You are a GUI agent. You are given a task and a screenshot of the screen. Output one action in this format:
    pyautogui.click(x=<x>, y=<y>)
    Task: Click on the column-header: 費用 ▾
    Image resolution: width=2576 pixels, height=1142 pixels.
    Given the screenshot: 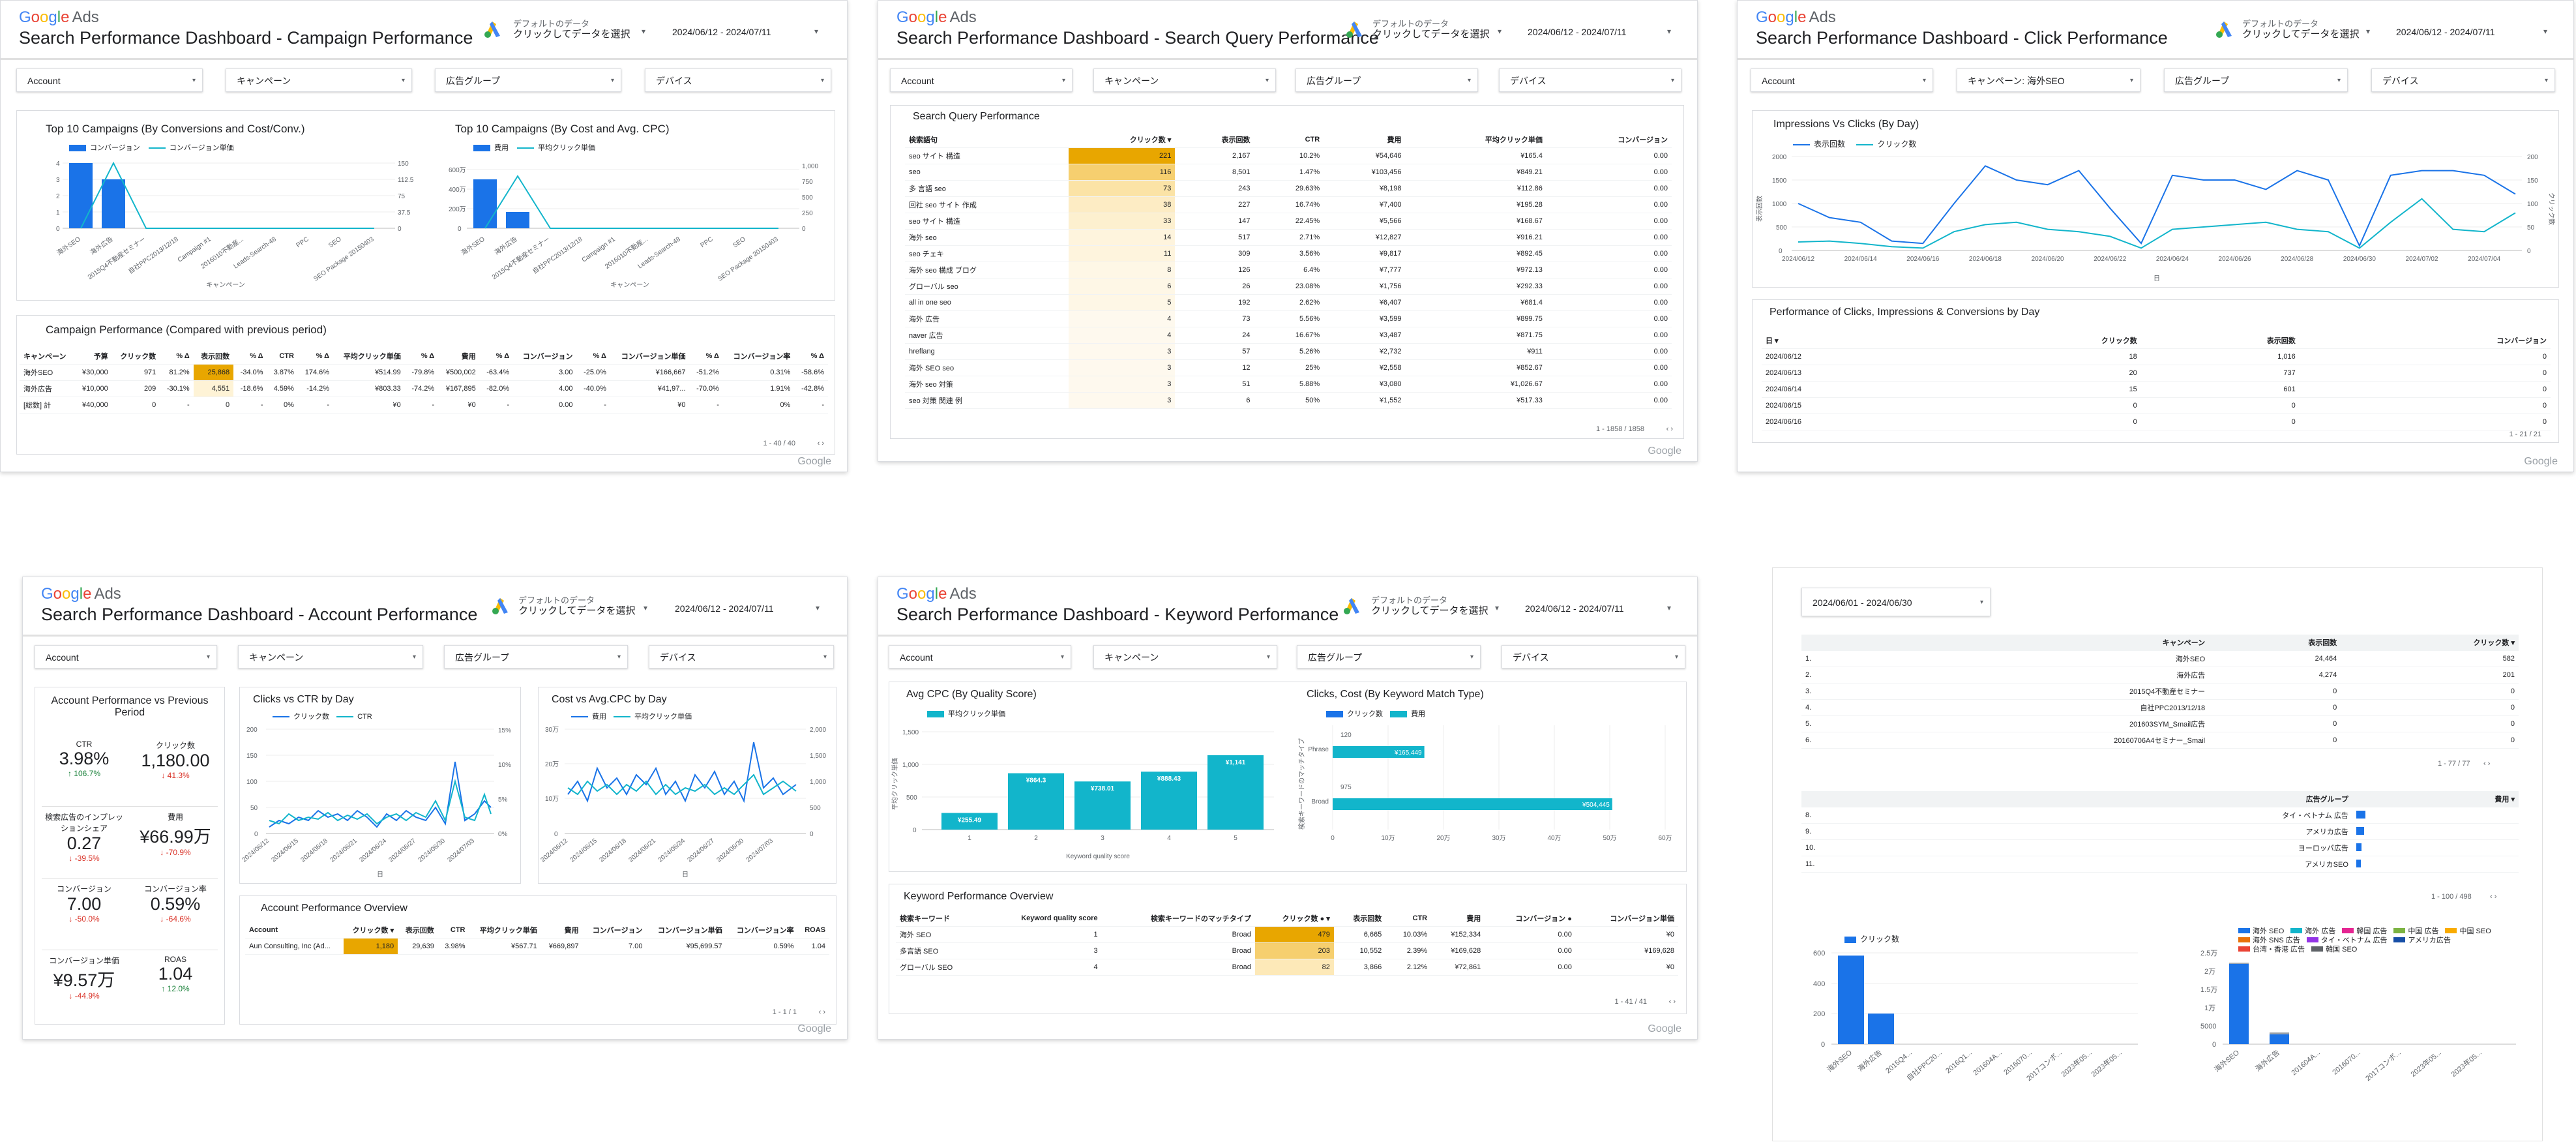 What is the action you would take?
    pyautogui.click(x=2435, y=799)
    